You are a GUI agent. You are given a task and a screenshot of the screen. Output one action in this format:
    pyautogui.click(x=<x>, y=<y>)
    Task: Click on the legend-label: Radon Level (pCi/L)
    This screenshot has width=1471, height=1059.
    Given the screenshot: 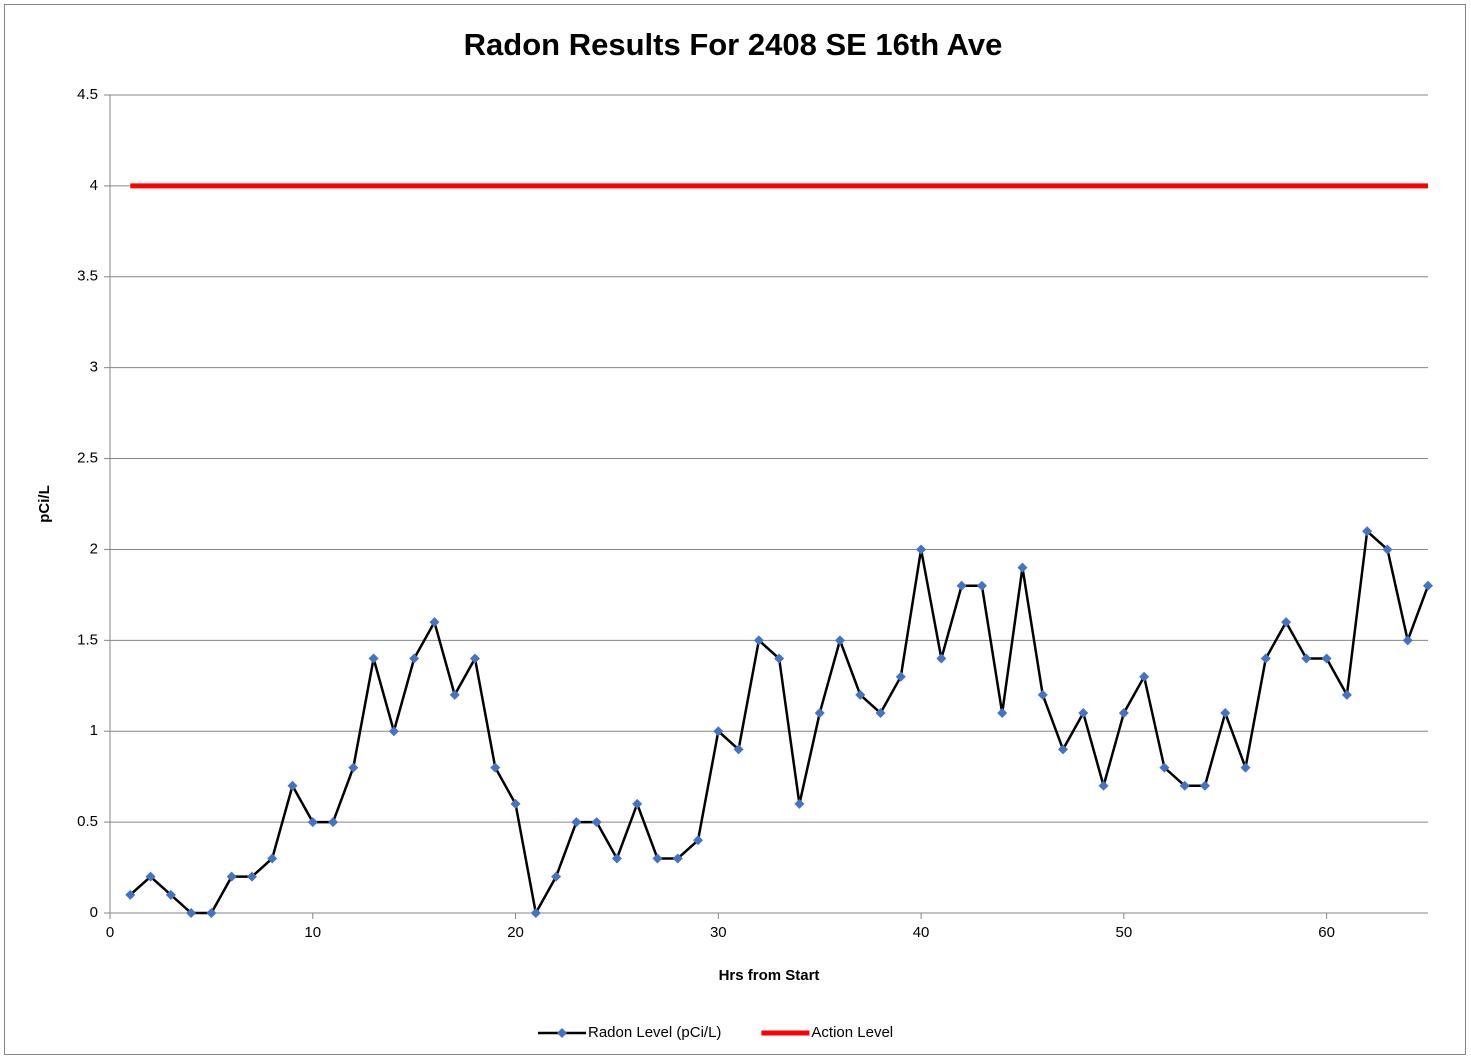 What is the action you would take?
    pyautogui.click(x=654, y=1032)
    